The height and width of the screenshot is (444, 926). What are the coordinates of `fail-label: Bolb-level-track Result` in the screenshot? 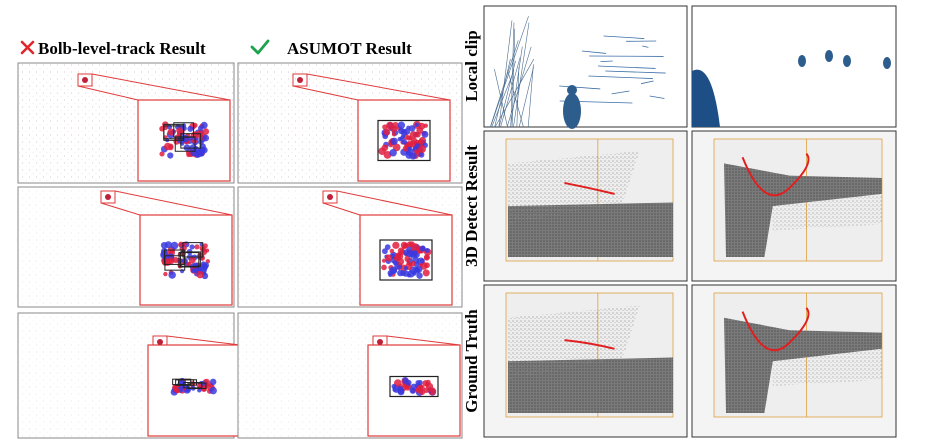 It's located at (122, 48).